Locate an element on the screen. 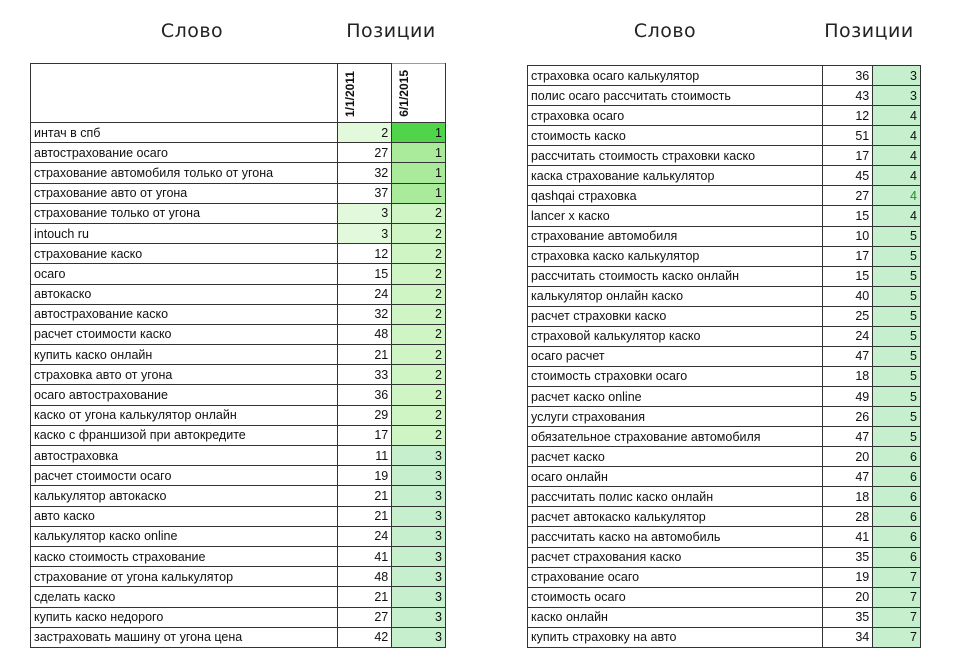 Image resolution: width=959 pixels, height=668 pixels. table-row: автострахование осаго 27 1 is located at coordinates (238, 153).